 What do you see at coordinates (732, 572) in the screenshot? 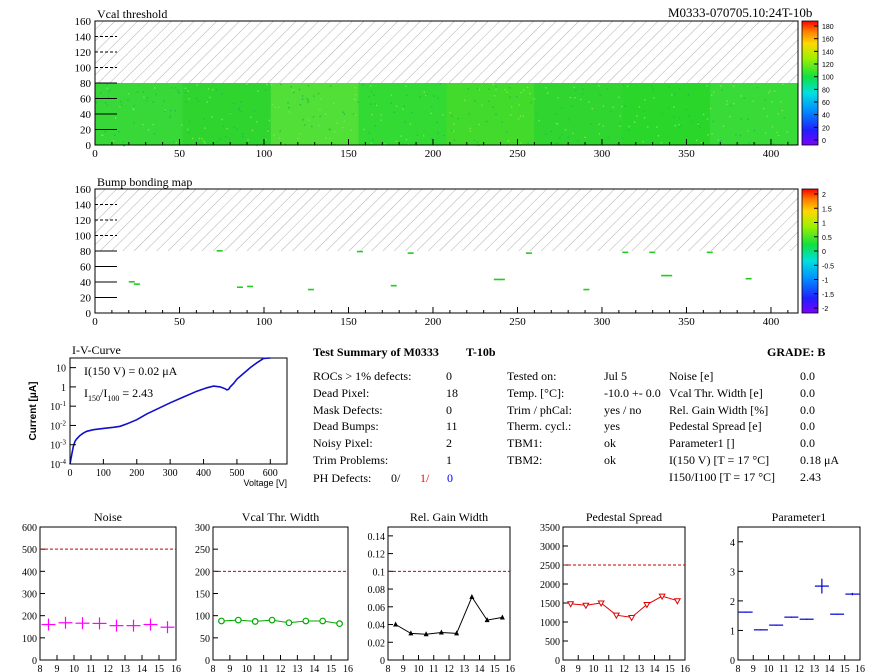
I see `y-tick-label: 3` at bounding box center [732, 572].